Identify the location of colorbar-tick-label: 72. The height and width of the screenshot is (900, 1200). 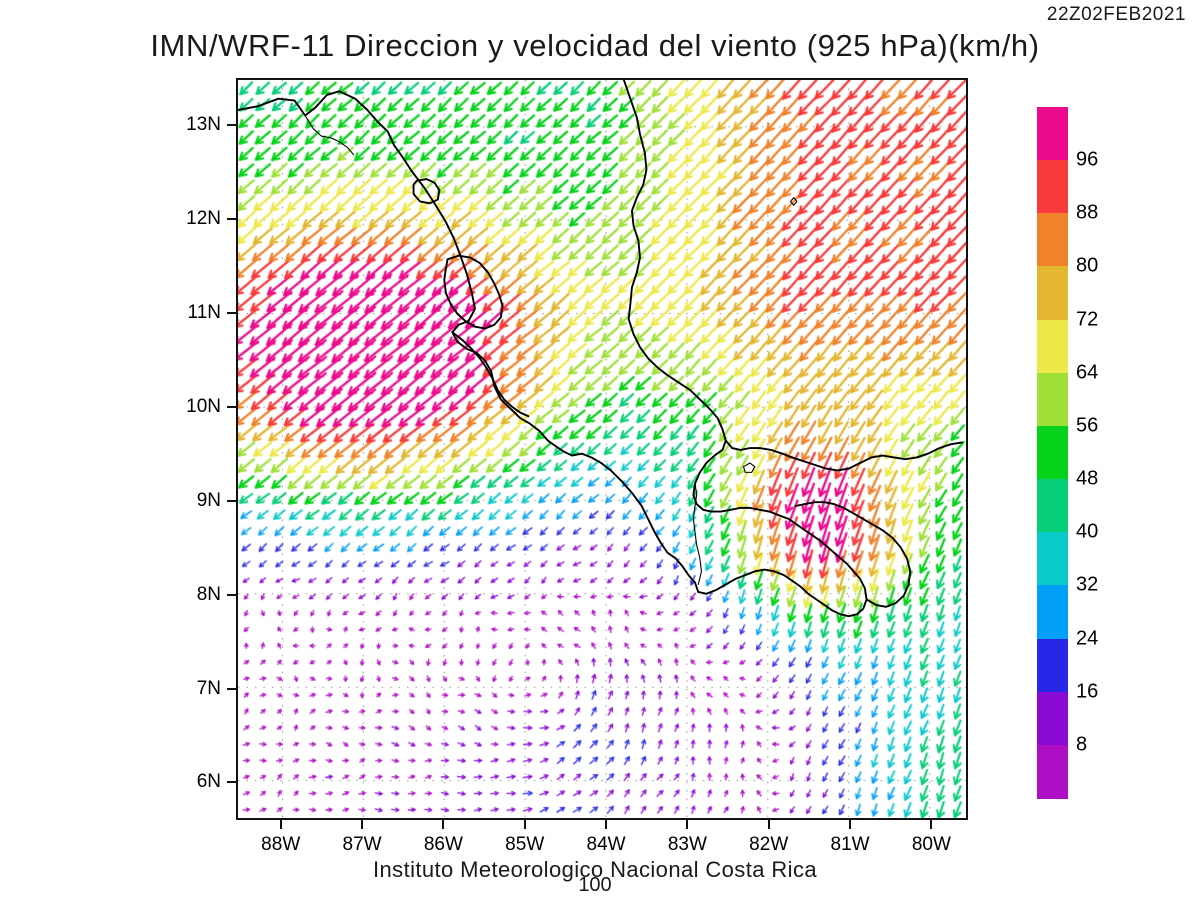
(1087, 319).